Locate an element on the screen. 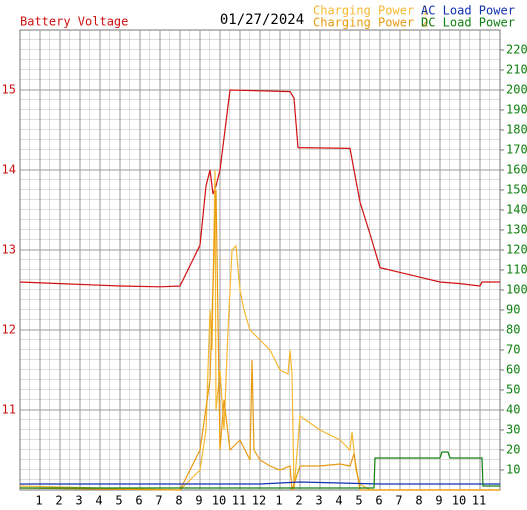 Image resolution: width=527 pixels, height=510 pixels. y2-tick-label: 30 is located at coordinates (513, 430).